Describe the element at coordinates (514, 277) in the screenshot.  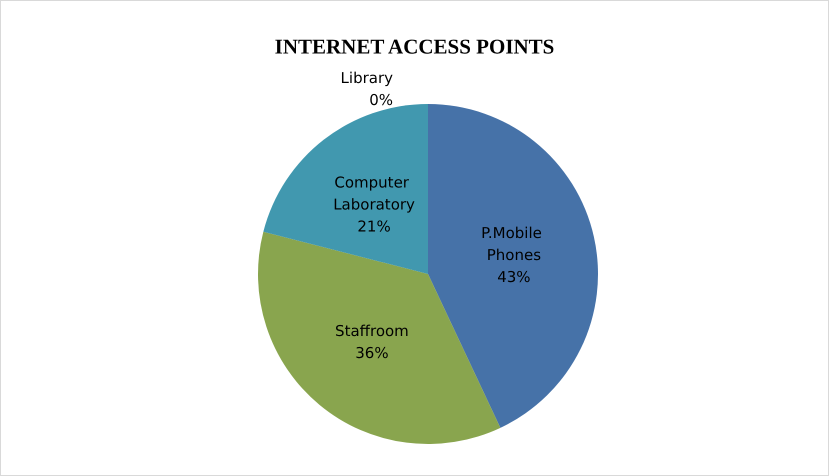
I see `data-label: 43%` at that location.